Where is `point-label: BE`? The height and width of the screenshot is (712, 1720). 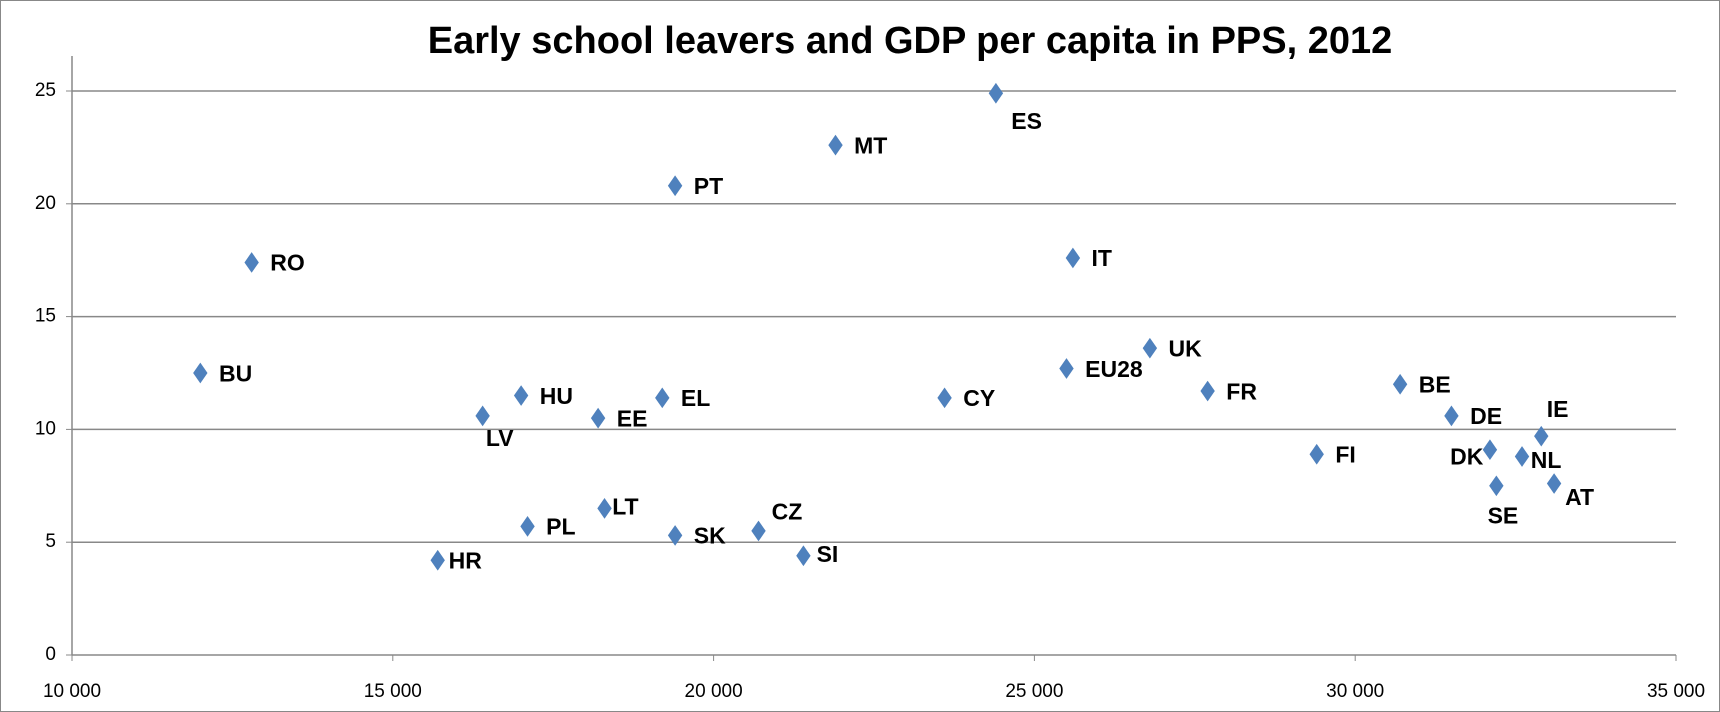
point-label: BE is located at coordinates (1435, 385).